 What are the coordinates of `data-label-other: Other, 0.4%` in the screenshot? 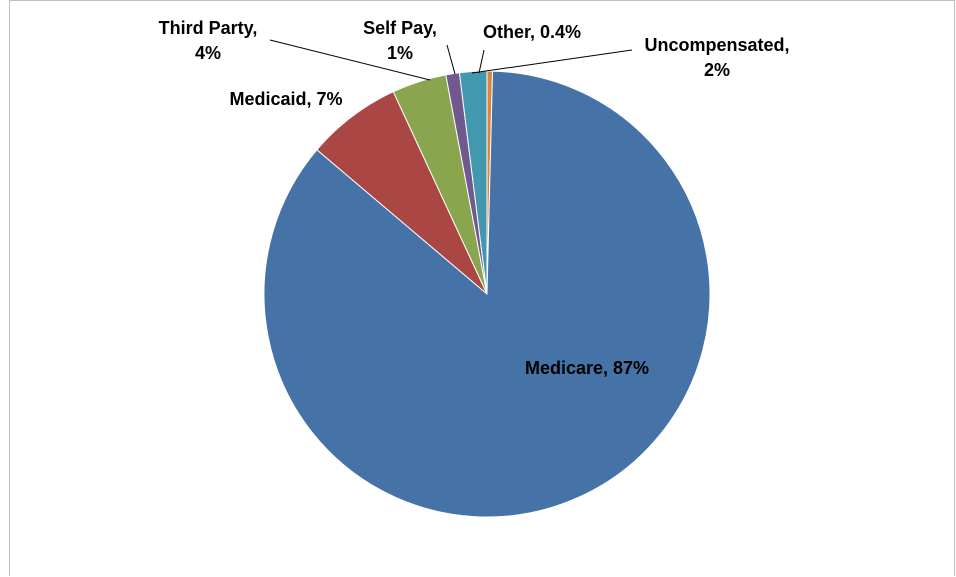 It's located at (532, 32).